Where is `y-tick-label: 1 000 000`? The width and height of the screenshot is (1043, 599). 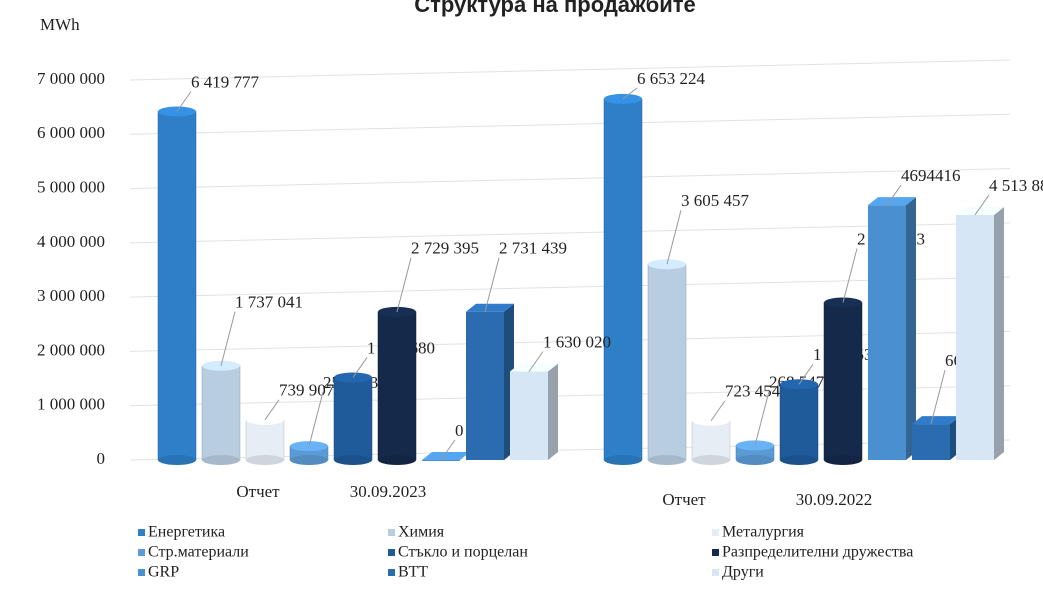
y-tick-label: 1 000 000 is located at coordinates (71, 404).